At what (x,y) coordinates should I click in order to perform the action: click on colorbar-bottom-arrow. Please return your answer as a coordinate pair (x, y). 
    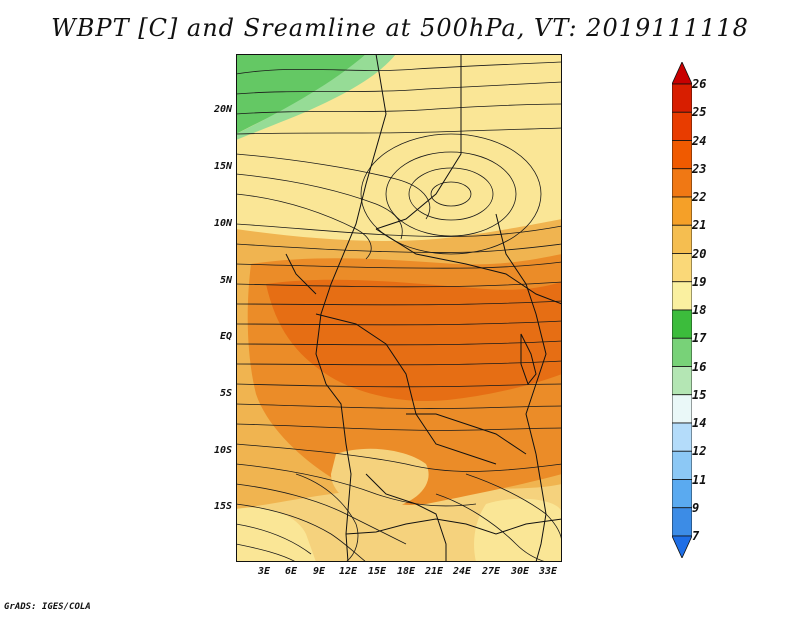
    Looking at the image, I should click on (682, 546).